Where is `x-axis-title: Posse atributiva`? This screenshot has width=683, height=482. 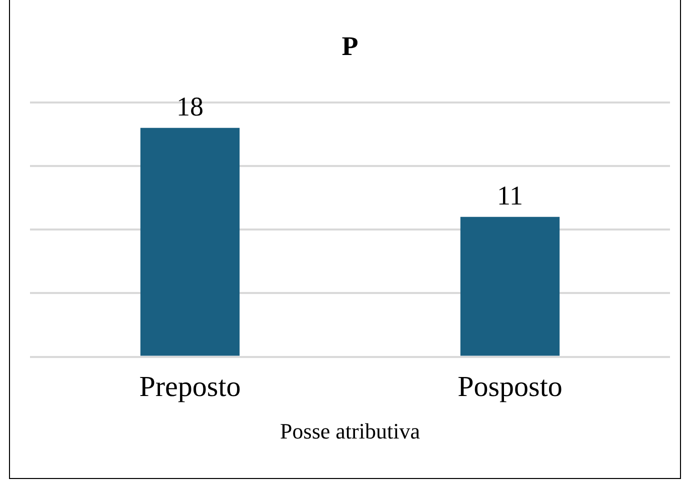
x-axis-title: Posse atributiva is located at coordinates (350, 431).